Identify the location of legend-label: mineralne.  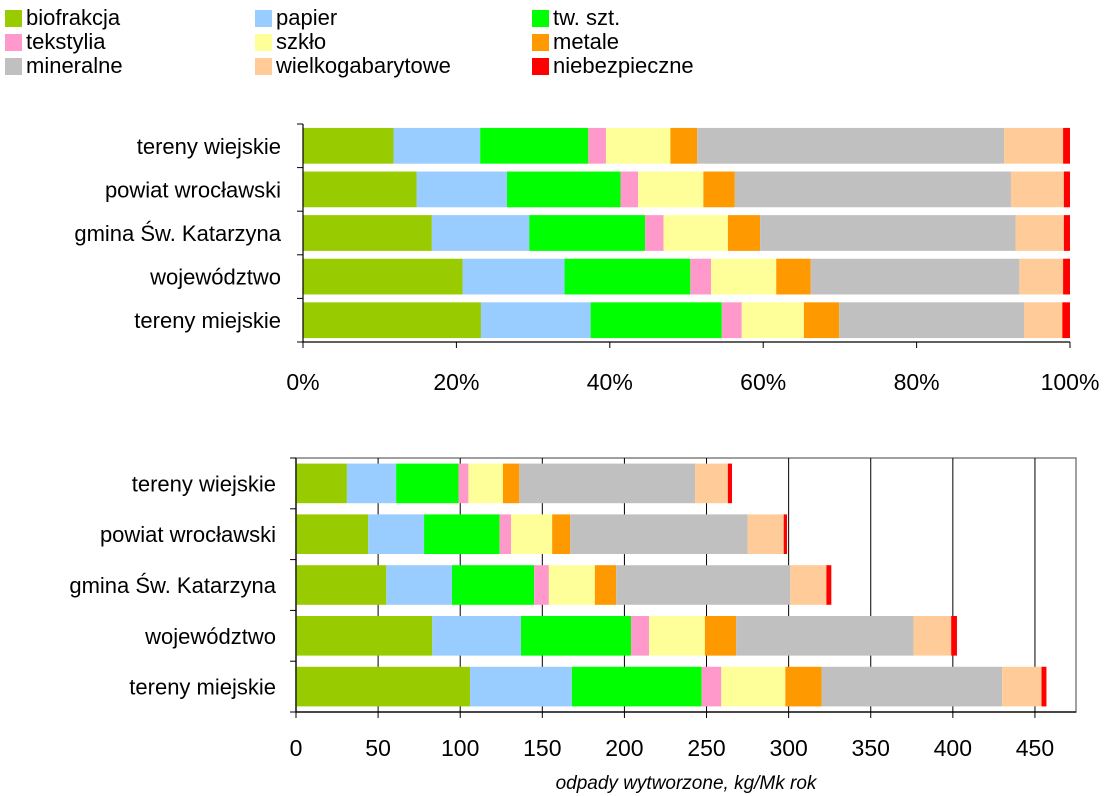
(74, 65).